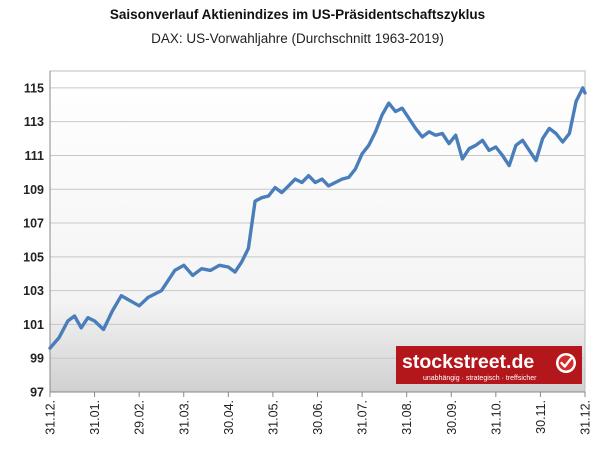  What do you see at coordinates (95, 417) in the screenshot?
I see `x-tick-label: 31.01.` at bounding box center [95, 417].